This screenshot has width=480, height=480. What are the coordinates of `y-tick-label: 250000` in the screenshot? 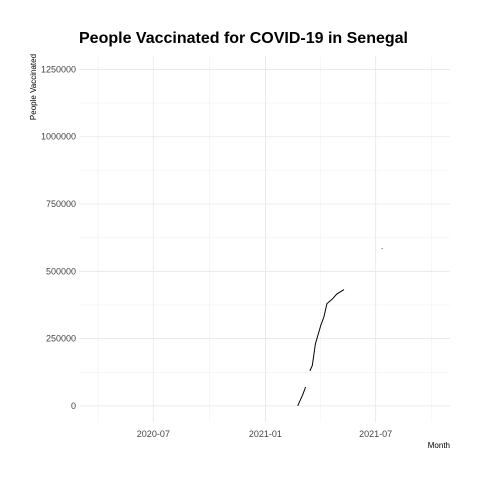 It's located at (61, 339).